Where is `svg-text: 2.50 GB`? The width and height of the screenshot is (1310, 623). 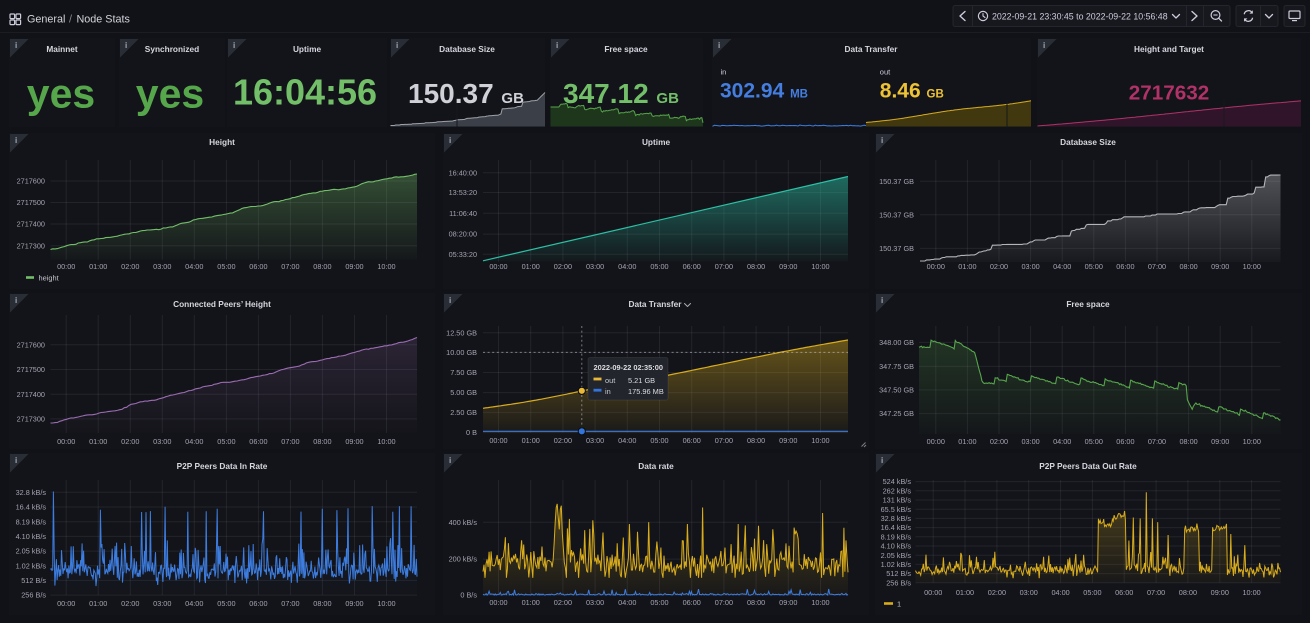
svg-text: 2.50 GB is located at coordinates (463, 412).